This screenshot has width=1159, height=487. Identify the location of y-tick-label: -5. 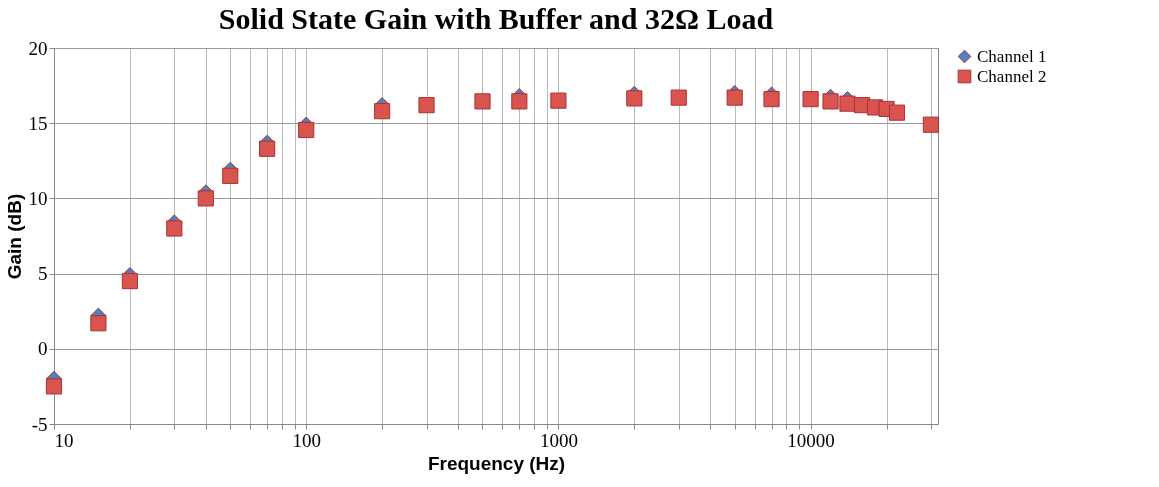
(39, 424).